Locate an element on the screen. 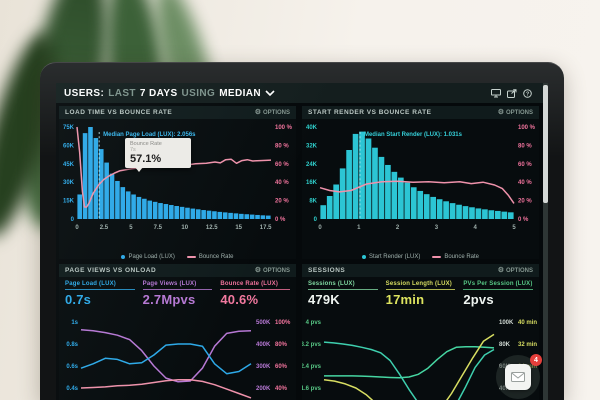 This screenshot has width=600, height=400. chat-widget-button: 4 is located at coordinates (519, 376).